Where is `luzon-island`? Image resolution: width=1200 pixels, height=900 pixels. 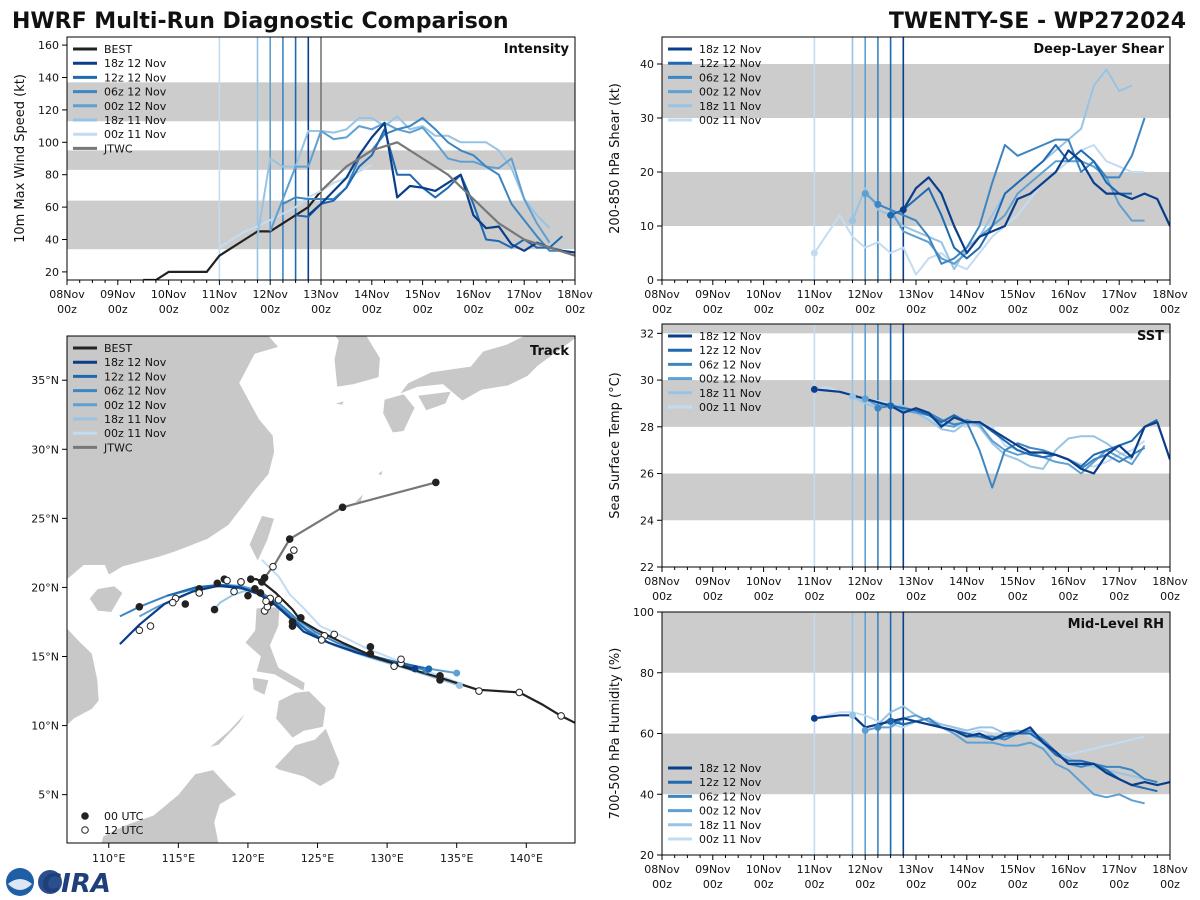
luzon-island is located at coordinates (275, 649).